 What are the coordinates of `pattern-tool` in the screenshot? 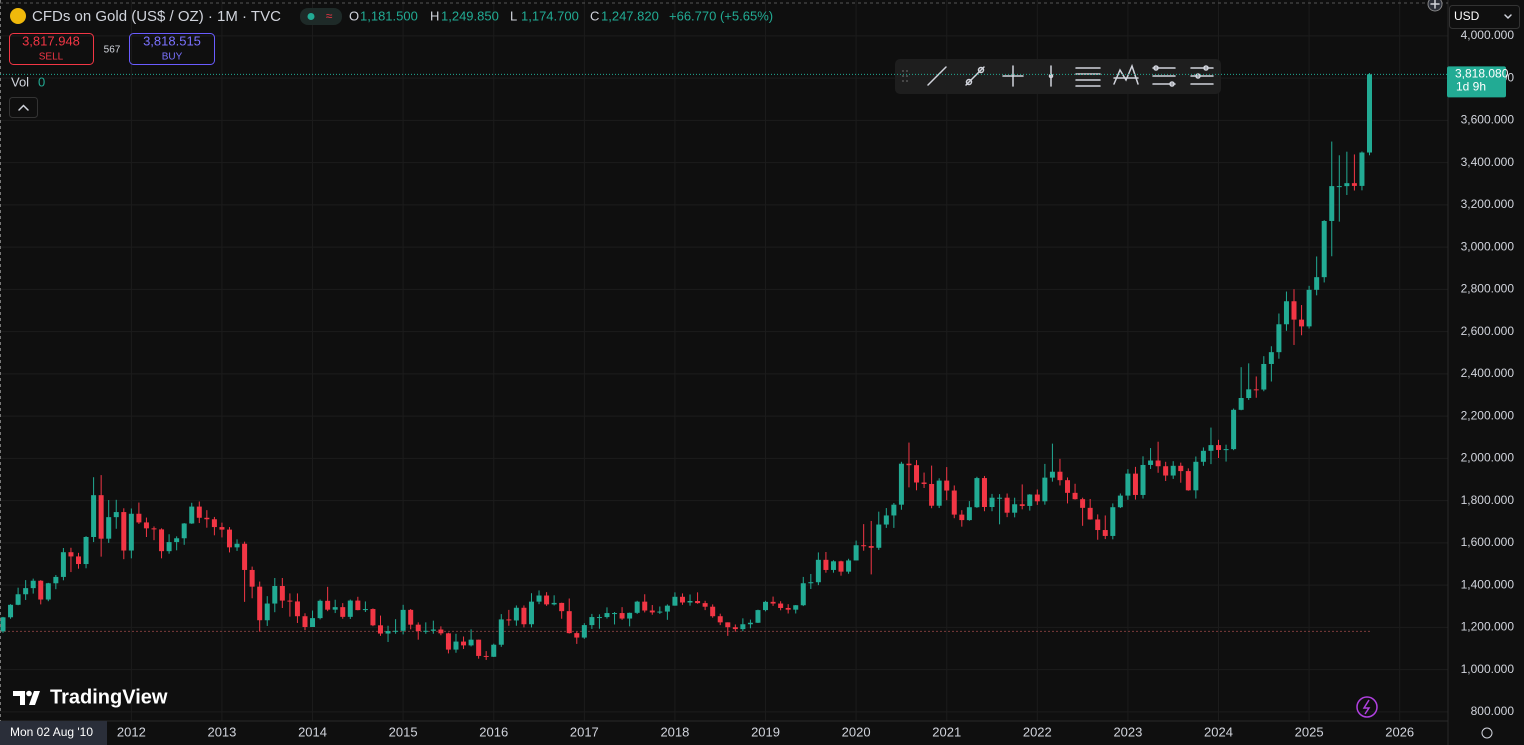 It's located at (1126, 74).